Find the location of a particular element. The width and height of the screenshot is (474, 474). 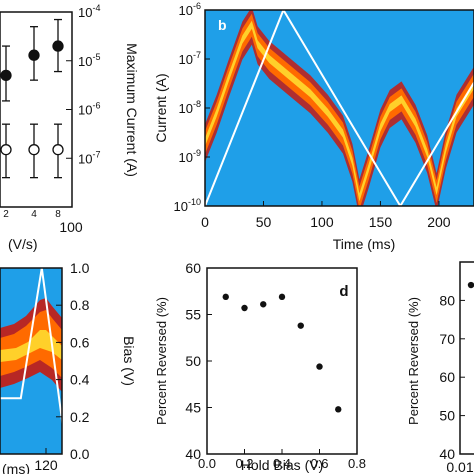

panel-d-label: d is located at coordinates (343, 291).